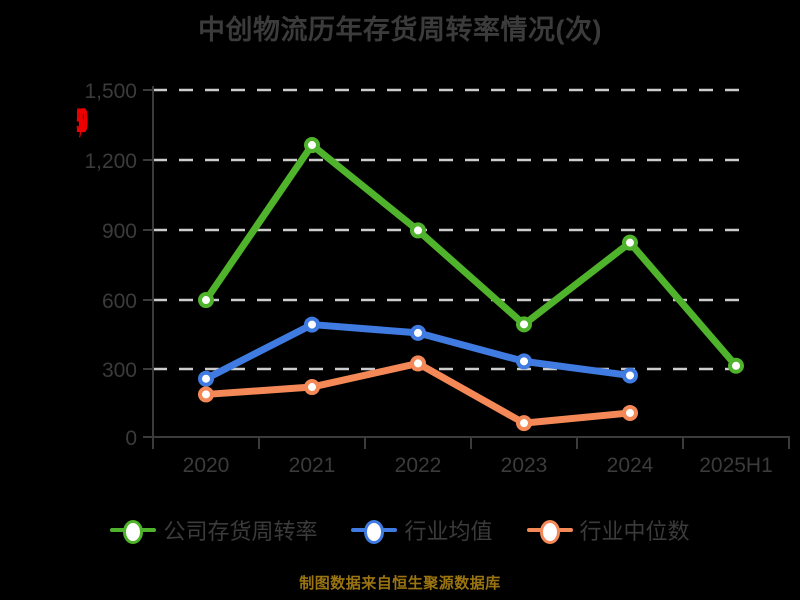 Image resolution: width=800 pixels, height=600 pixels. What do you see at coordinates (119, 231) in the screenshot?
I see `y-tick-900: 900` at bounding box center [119, 231].